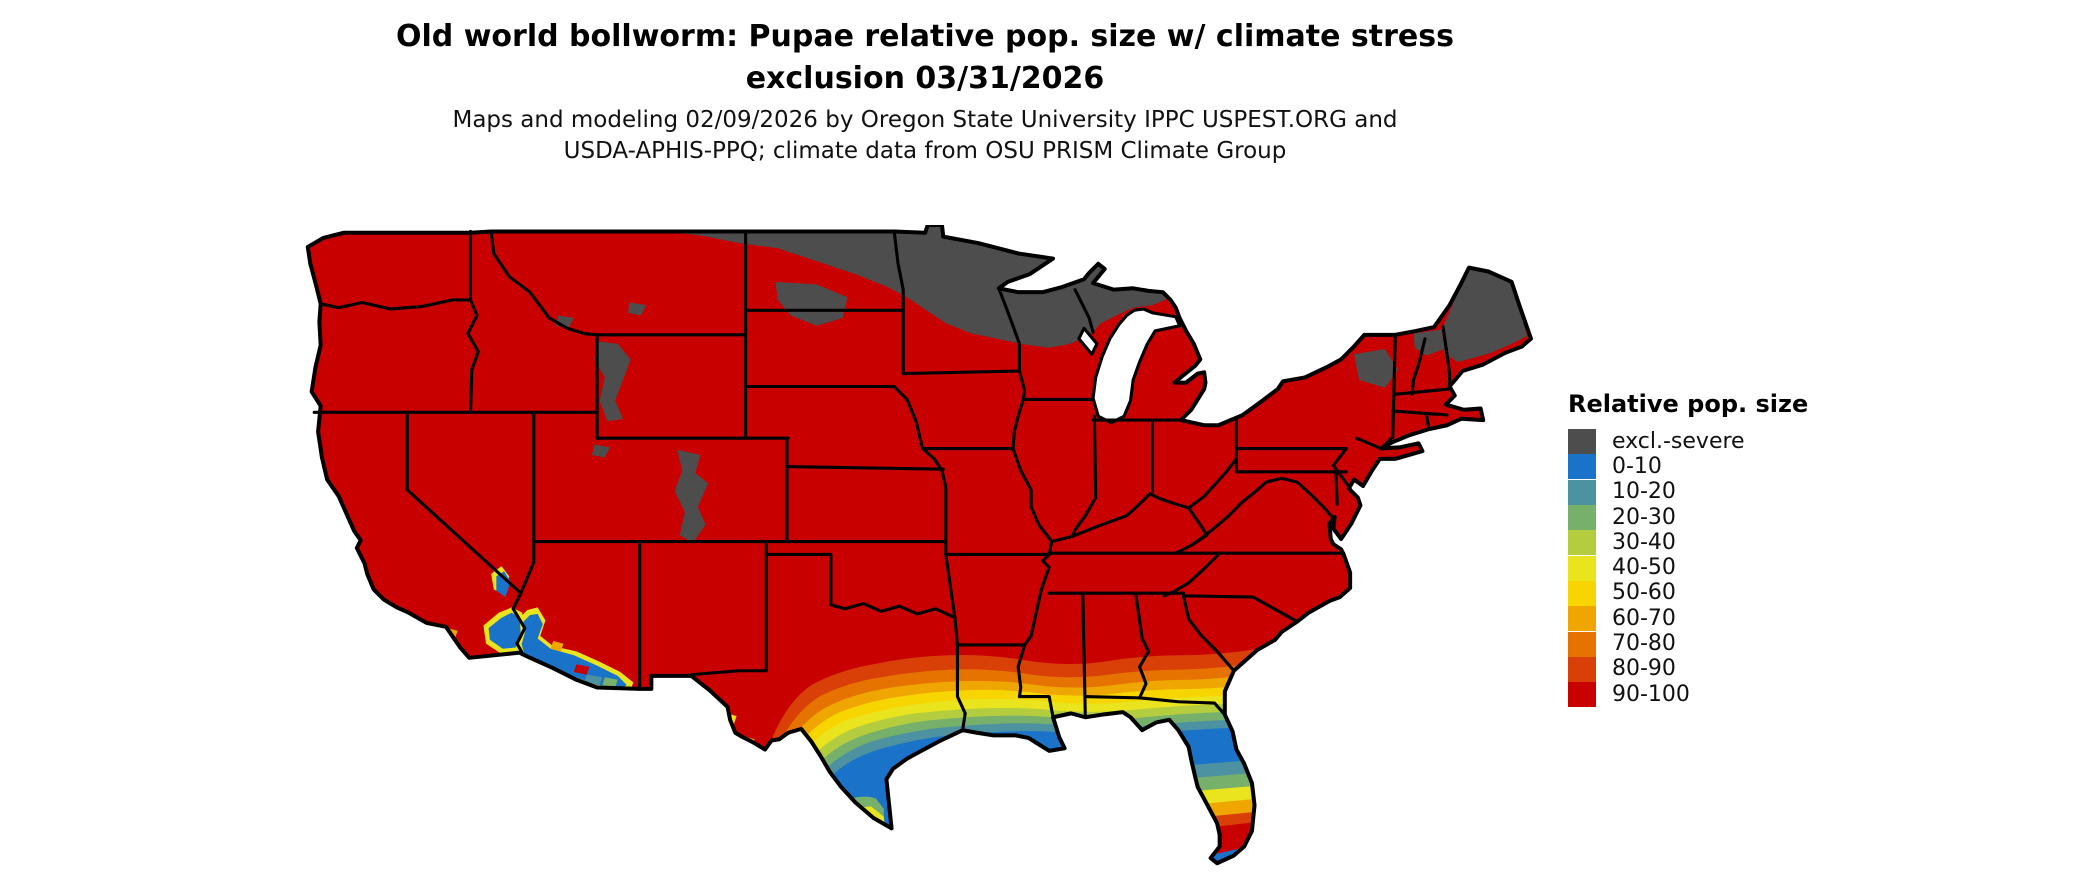 This screenshot has width=2100, height=892. Describe the element at coordinates (1223, 811) in the screenshot. I see `south-florida-reversal` at that location.